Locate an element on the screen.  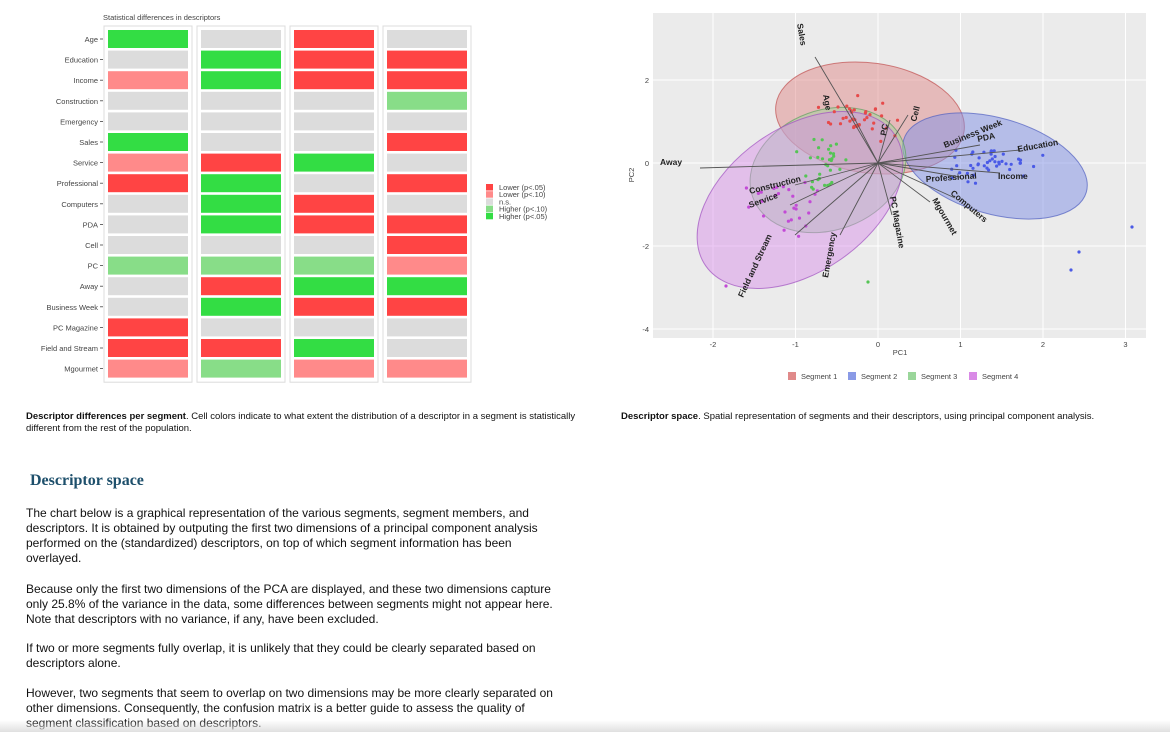
row-label: Mgourmet is located at coordinates (81, 369).